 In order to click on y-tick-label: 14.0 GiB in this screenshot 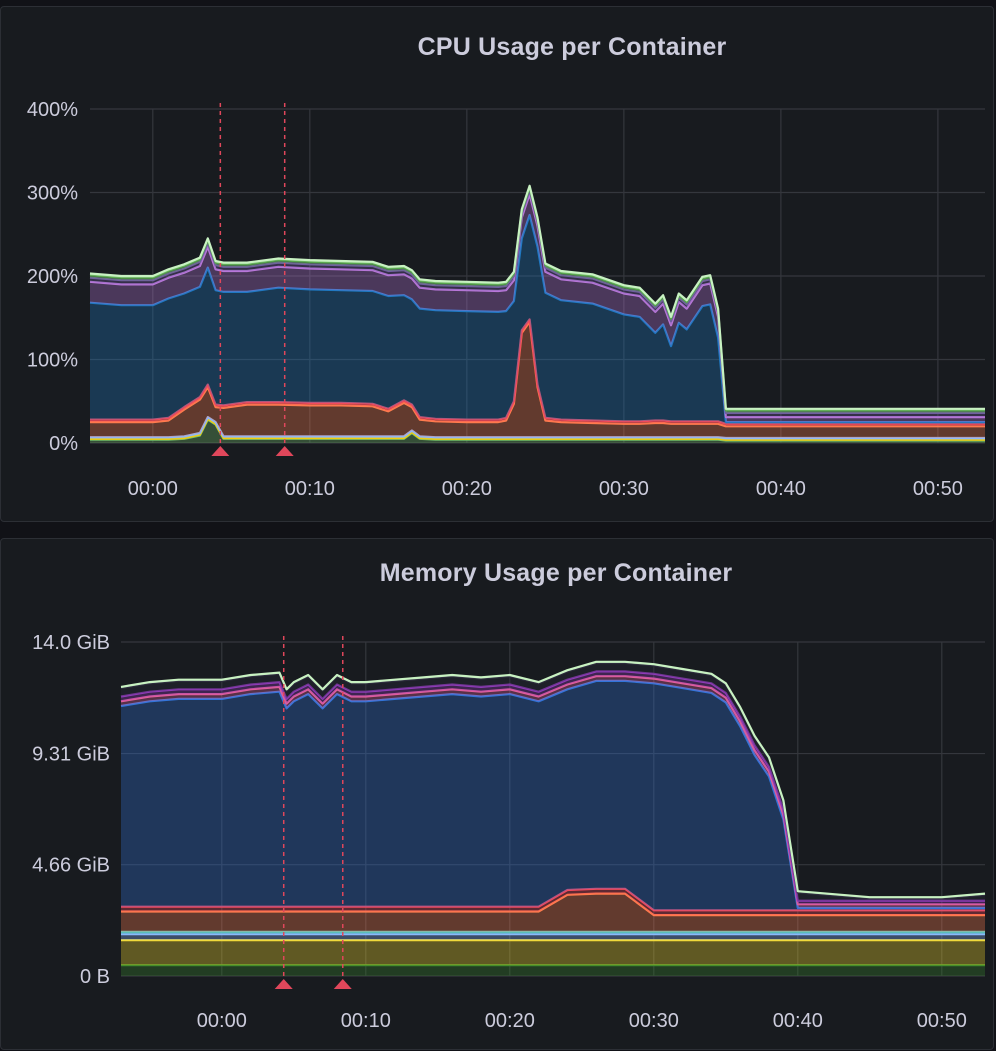, I will do `click(71, 643)`.